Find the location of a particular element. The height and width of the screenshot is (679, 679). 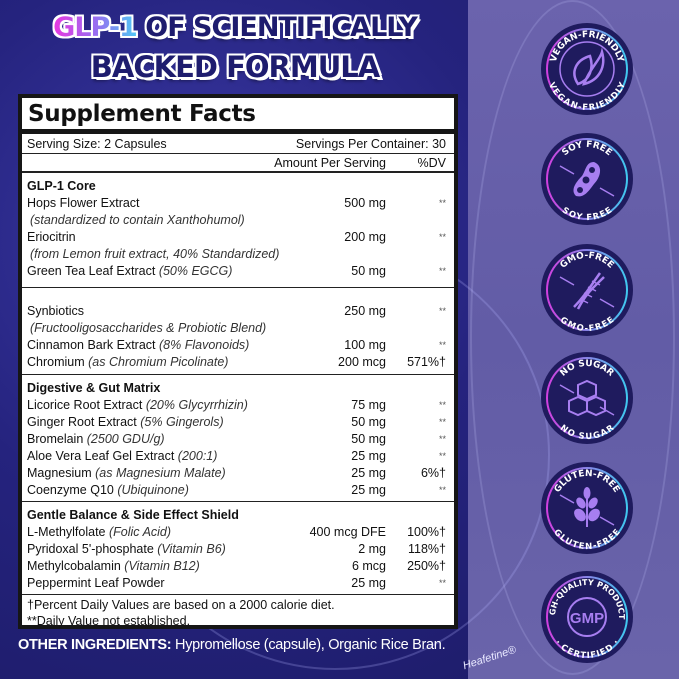

ingredient-dv: 250%† is located at coordinates (426, 565).